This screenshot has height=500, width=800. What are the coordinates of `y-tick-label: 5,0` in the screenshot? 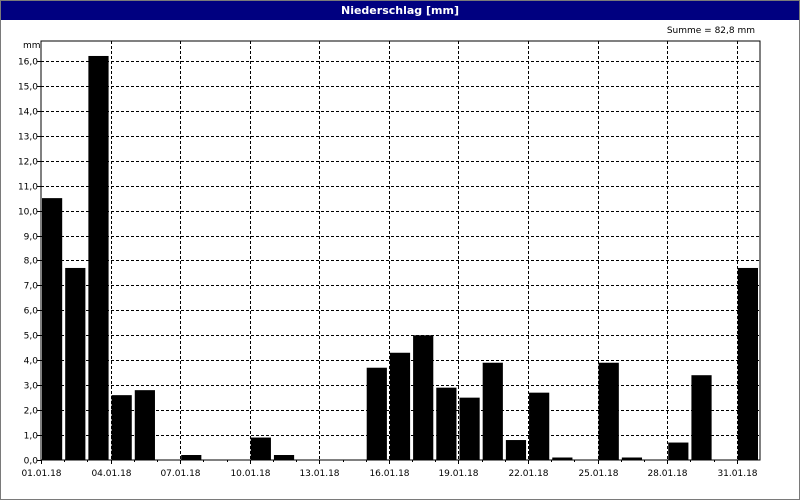 It's located at (31, 337).